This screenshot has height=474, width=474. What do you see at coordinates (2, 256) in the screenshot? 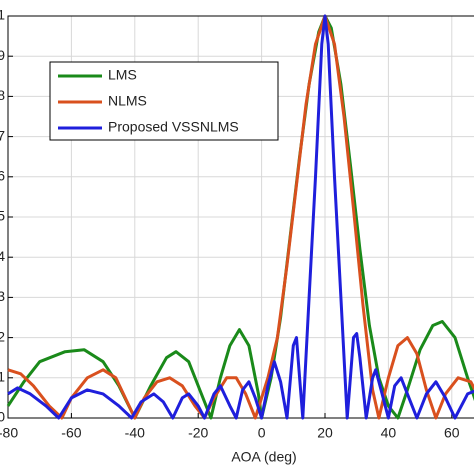
I see `y-tick-label: 0.4` at bounding box center [2, 256].